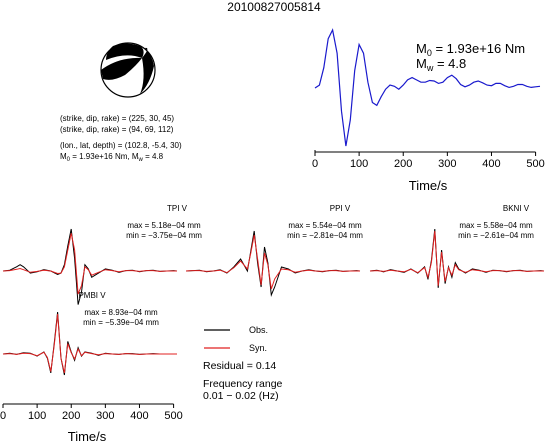 This screenshot has width=548, height=445. I want to click on station-name: PMBI V, so click(92, 295).